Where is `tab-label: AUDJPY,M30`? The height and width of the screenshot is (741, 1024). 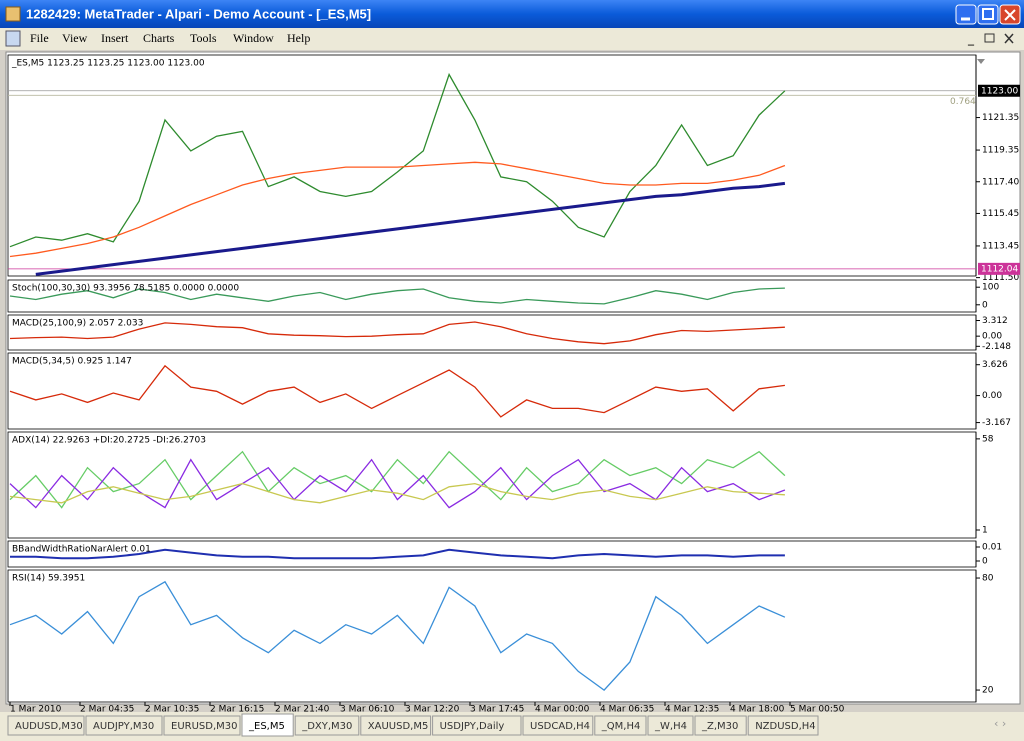
tab-label: AUDJPY,M30 is located at coordinates (123, 726).